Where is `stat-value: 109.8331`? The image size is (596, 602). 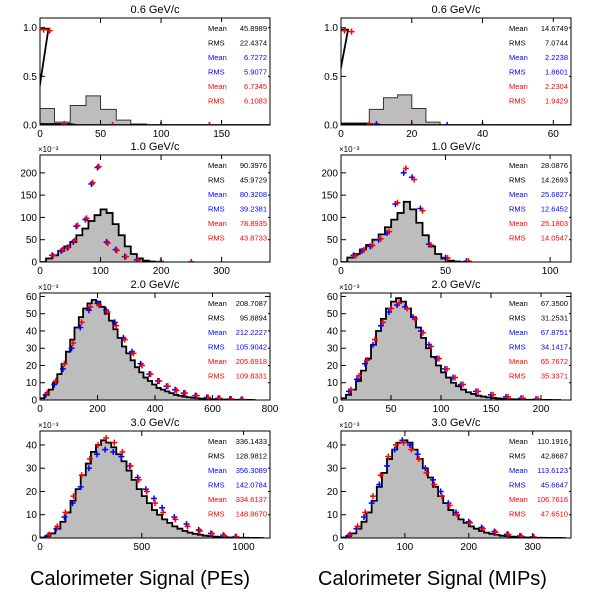
stat-value: 109.8331 is located at coordinates (251, 376).